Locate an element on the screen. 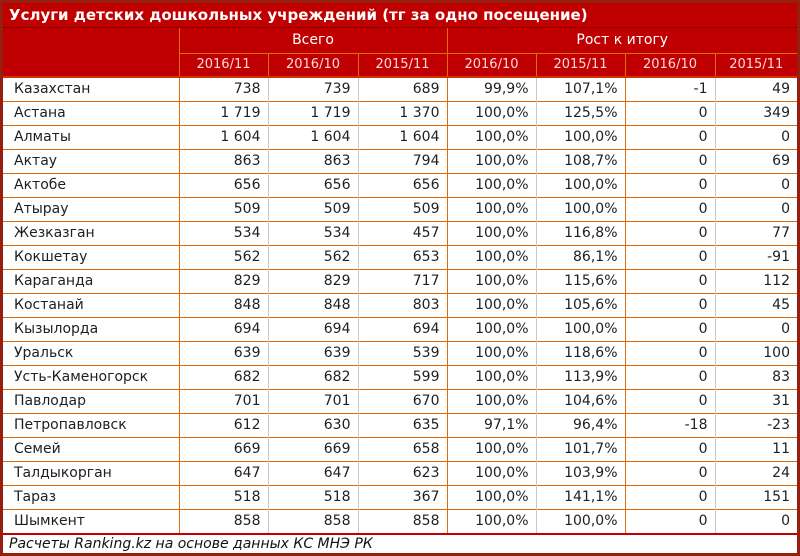 The height and width of the screenshot is (556, 800). value-cell: 794 is located at coordinates (402, 160).